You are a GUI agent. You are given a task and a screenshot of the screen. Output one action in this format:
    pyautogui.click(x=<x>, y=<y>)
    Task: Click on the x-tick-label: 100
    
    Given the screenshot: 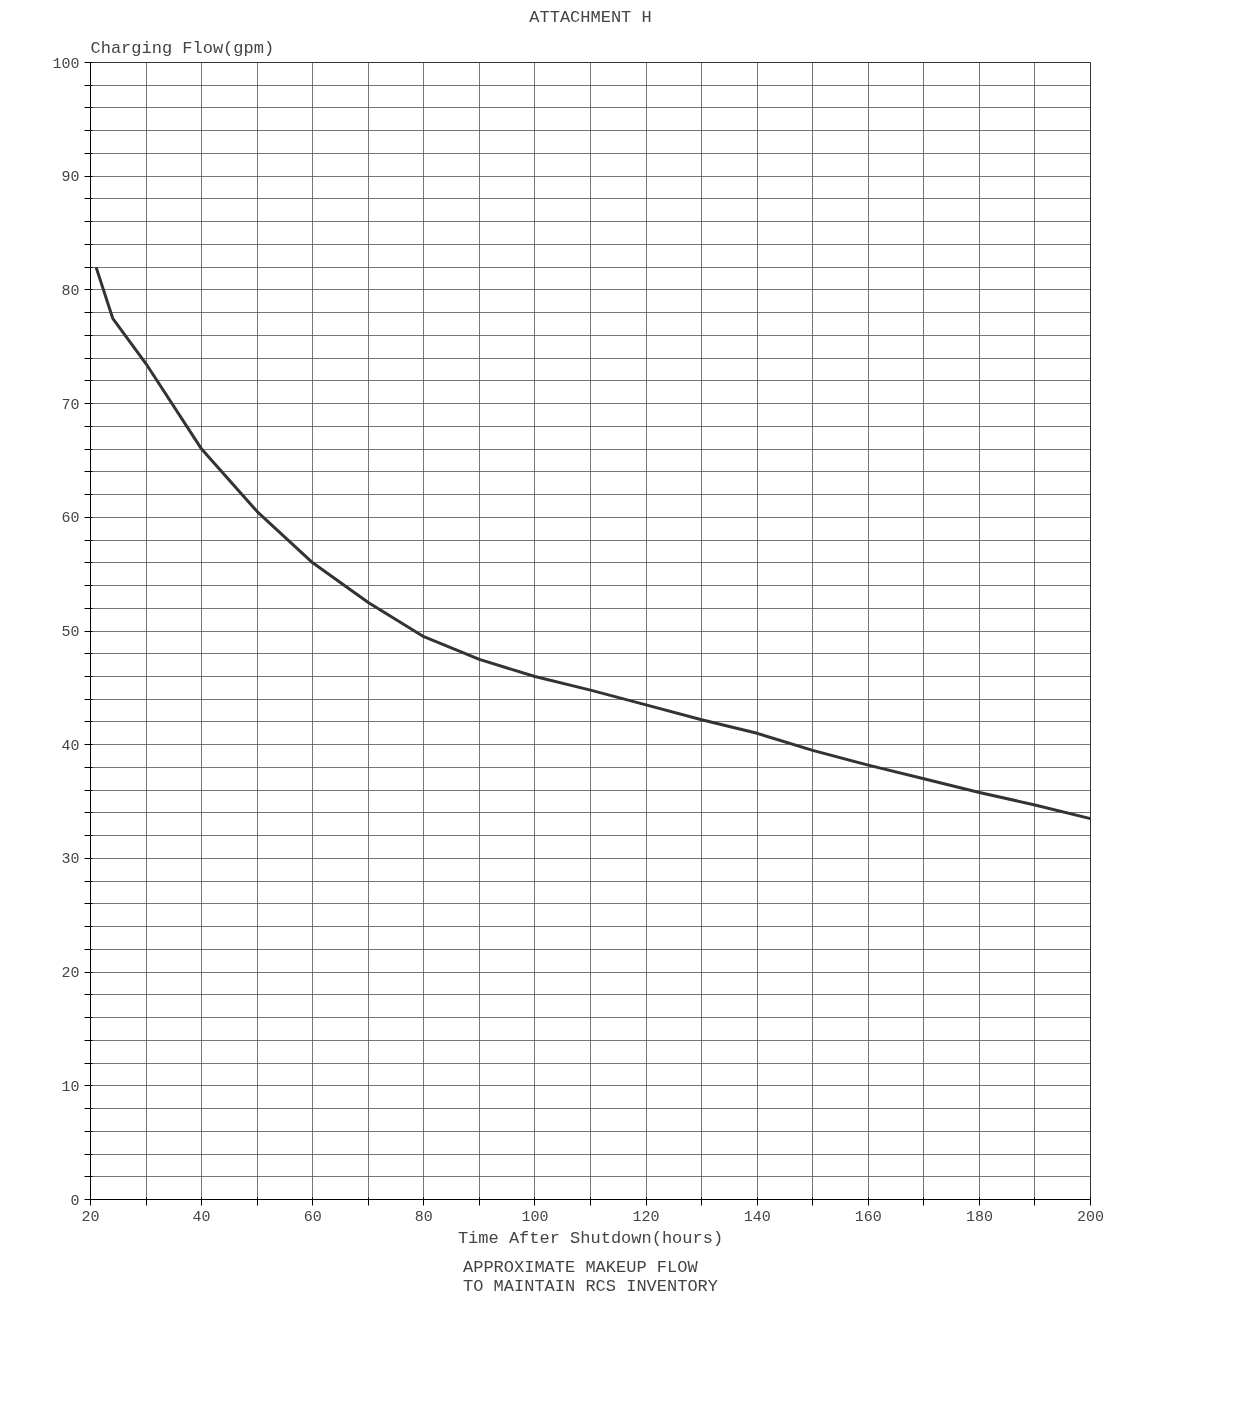 What is the action you would take?
    pyautogui.click(x=535, y=1217)
    